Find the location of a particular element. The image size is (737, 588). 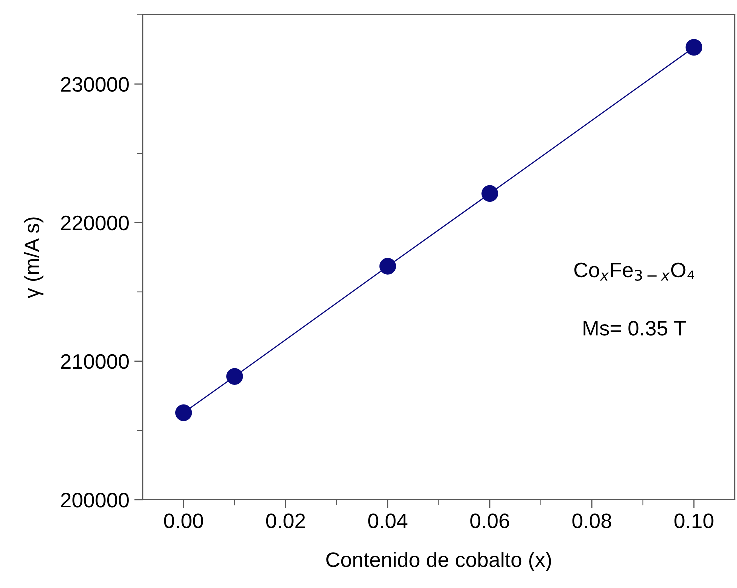

y-tick-label: 230000 is located at coordinates (95, 84).